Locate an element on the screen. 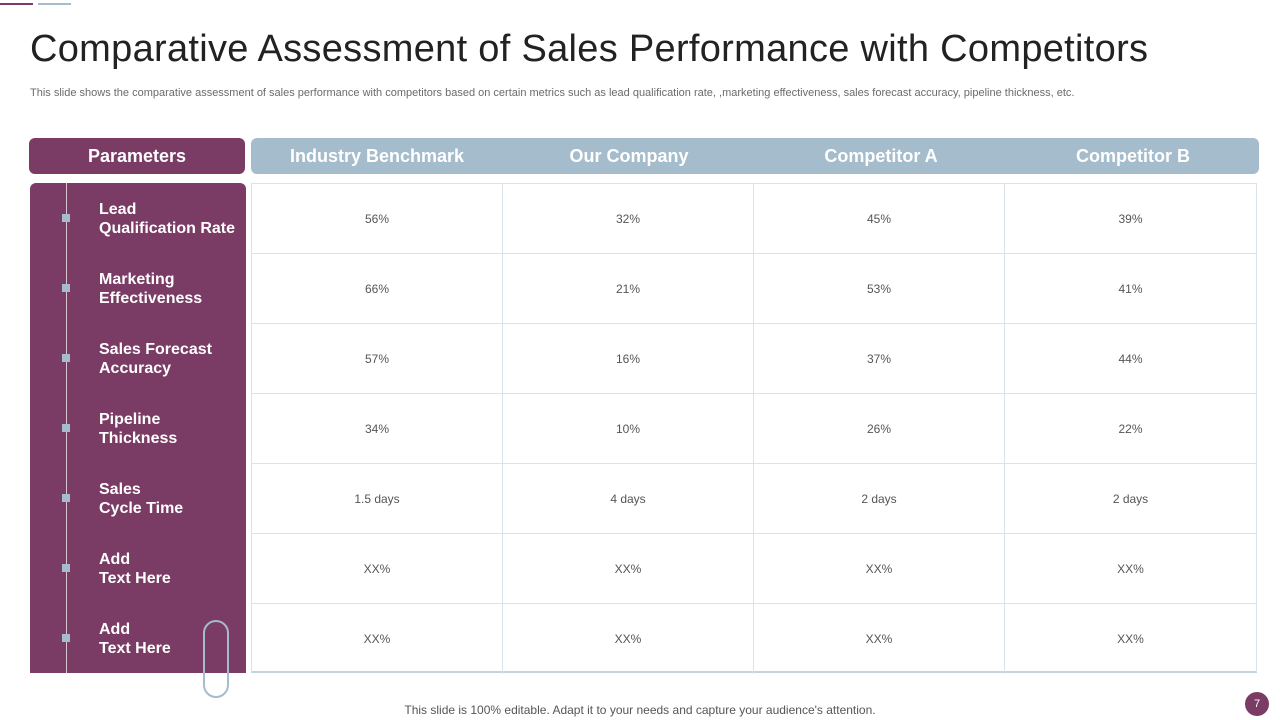  parameter-row: Marketing Effectiveness is located at coordinates (138, 288).